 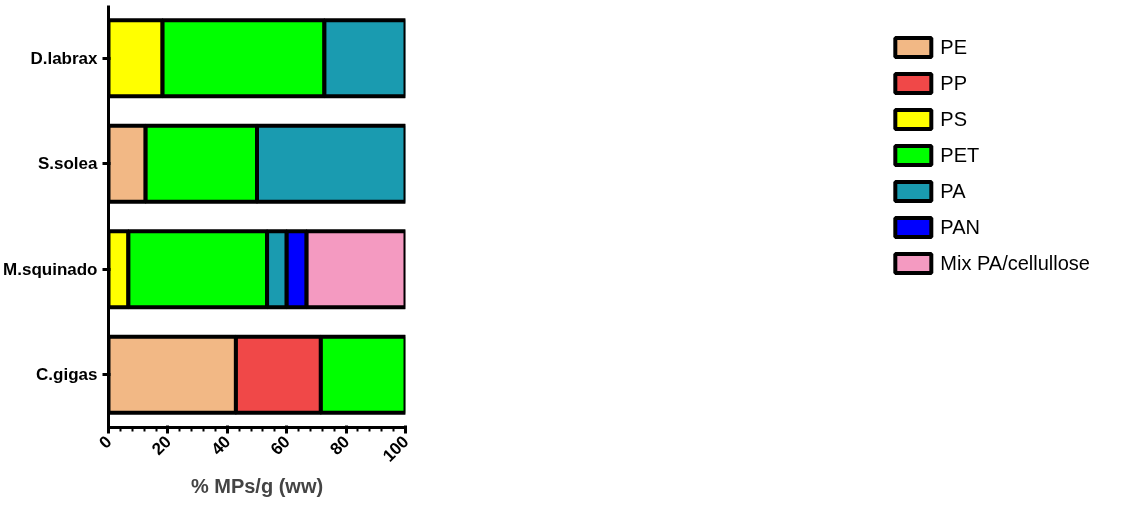 What do you see at coordinates (953, 191) in the screenshot?
I see `legend-label: PA` at bounding box center [953, 191].